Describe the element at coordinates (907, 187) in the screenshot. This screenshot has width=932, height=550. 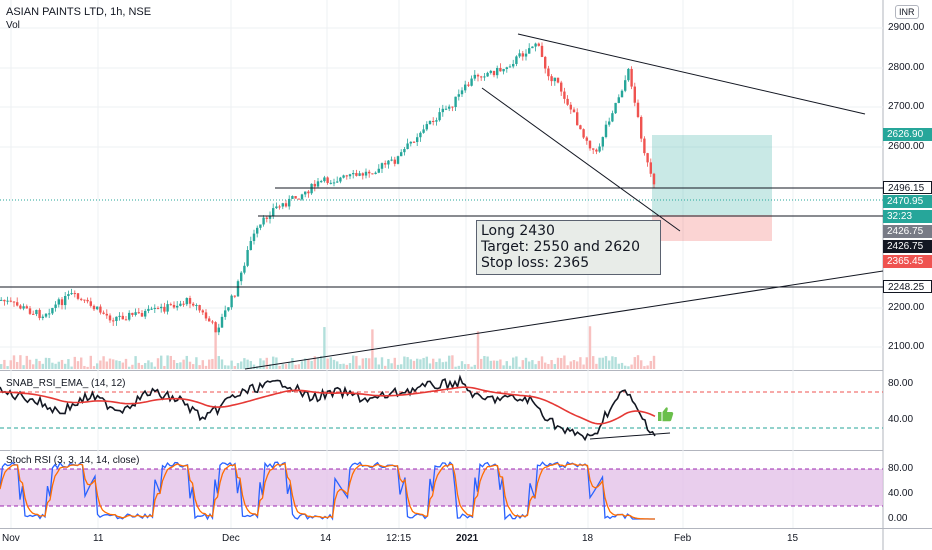
I see `price-label-level: 2496.15` at that location.